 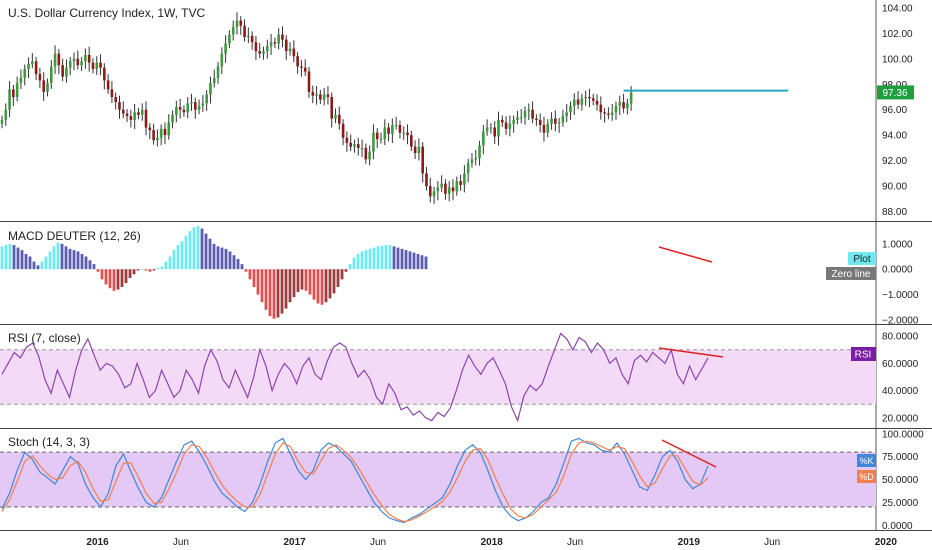 I want to click on macd-ytick-1: 0.0000, so click(x=897, y=270).